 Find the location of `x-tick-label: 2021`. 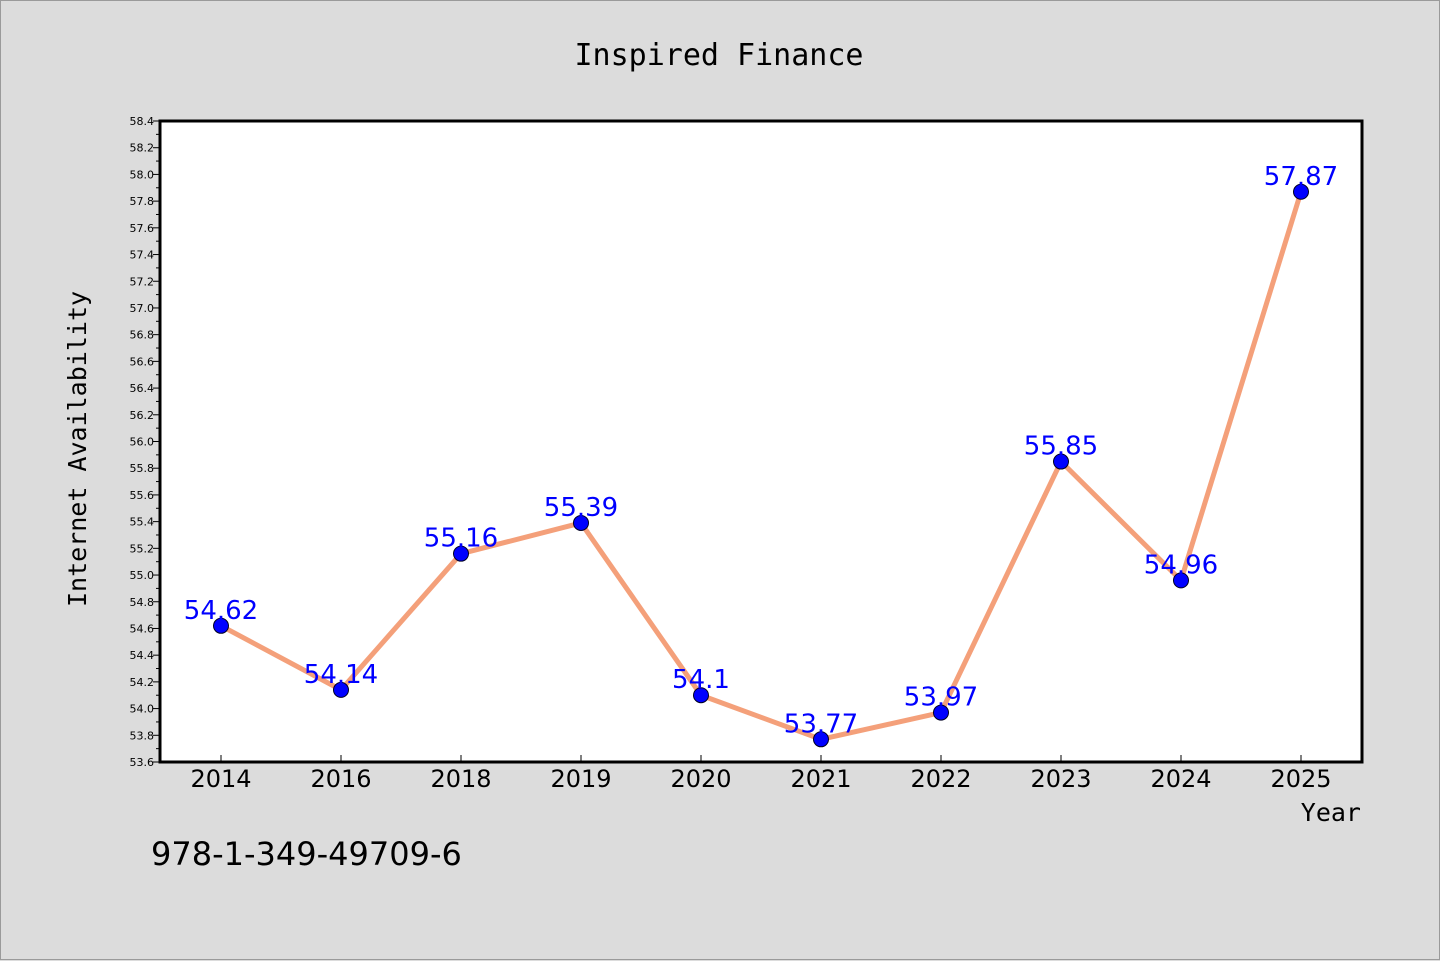

x-tick-label: 2021 is located at coordinates (820, 779).